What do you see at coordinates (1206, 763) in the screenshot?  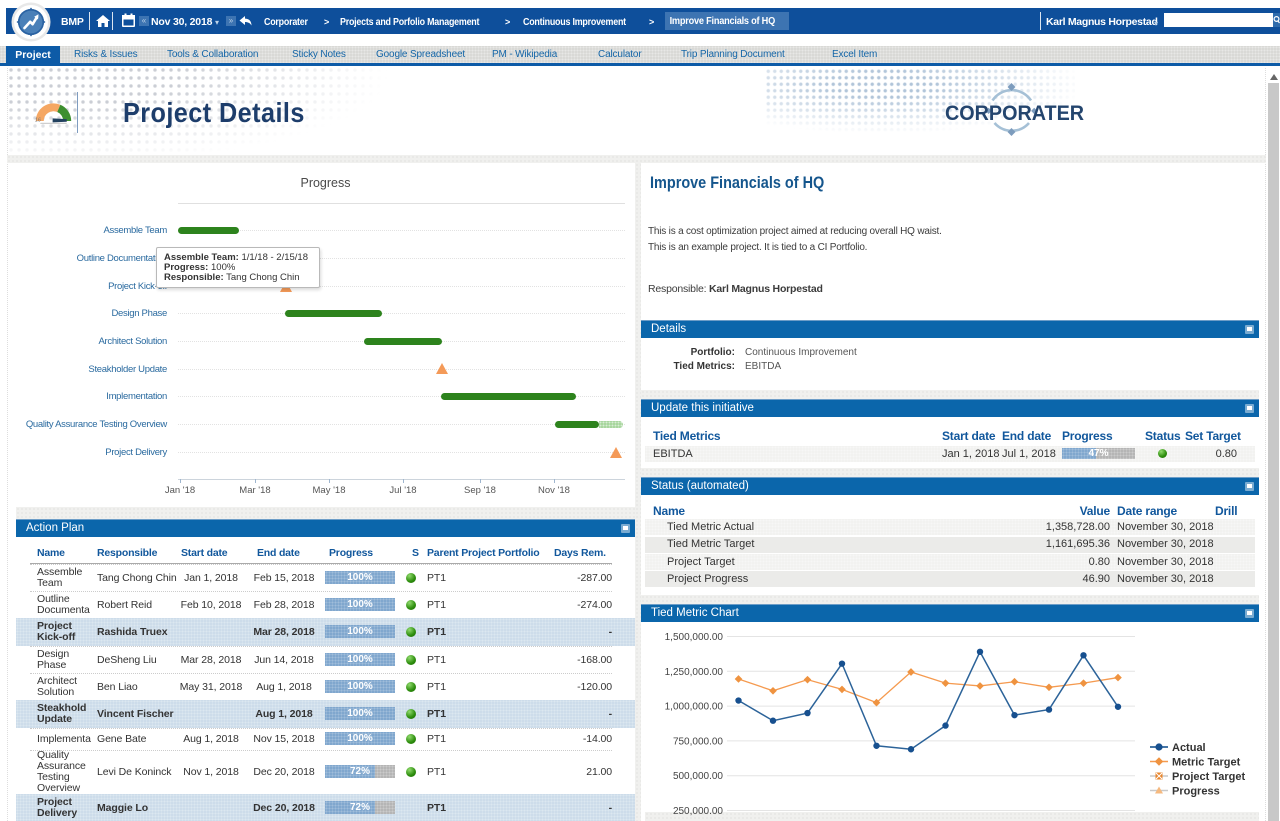 I see `svg-text: Metric Target` at bounding box center [1206, 763].